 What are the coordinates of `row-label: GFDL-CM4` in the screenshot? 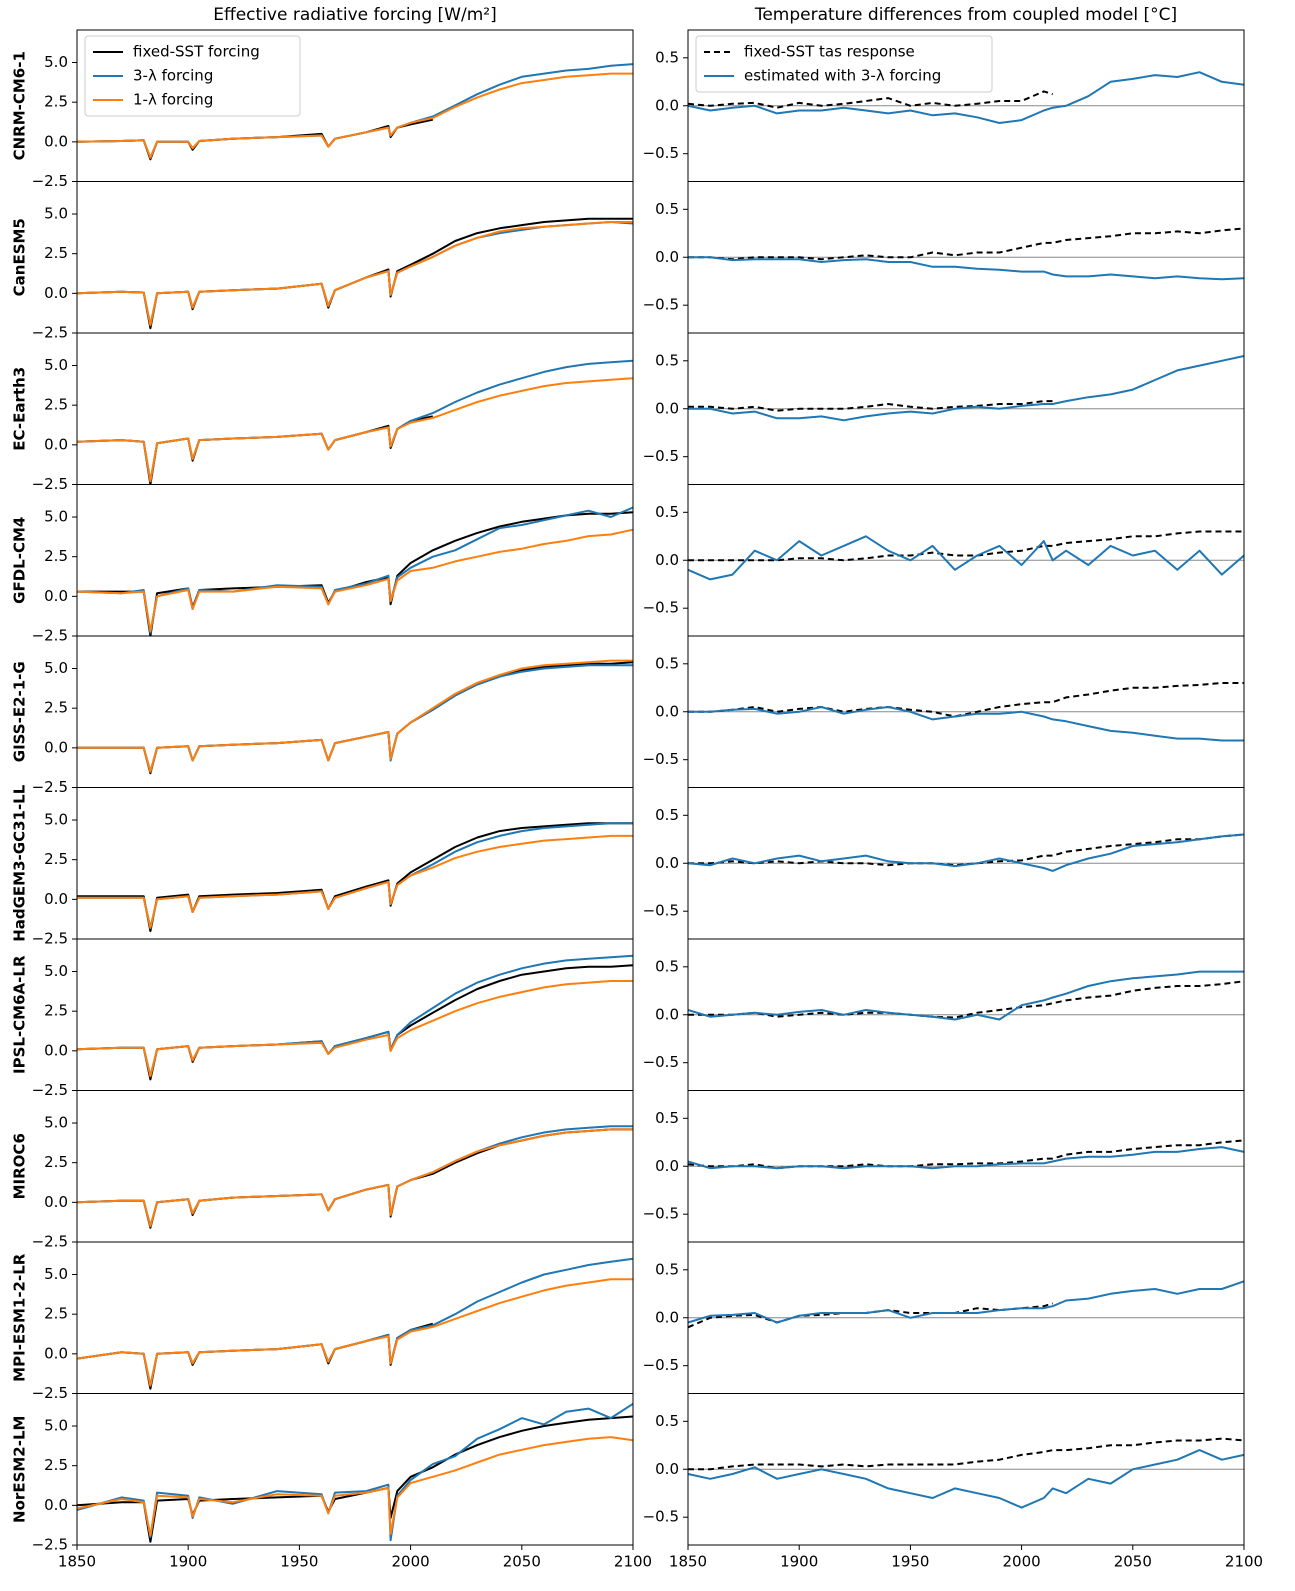 It's located at (20, 560).